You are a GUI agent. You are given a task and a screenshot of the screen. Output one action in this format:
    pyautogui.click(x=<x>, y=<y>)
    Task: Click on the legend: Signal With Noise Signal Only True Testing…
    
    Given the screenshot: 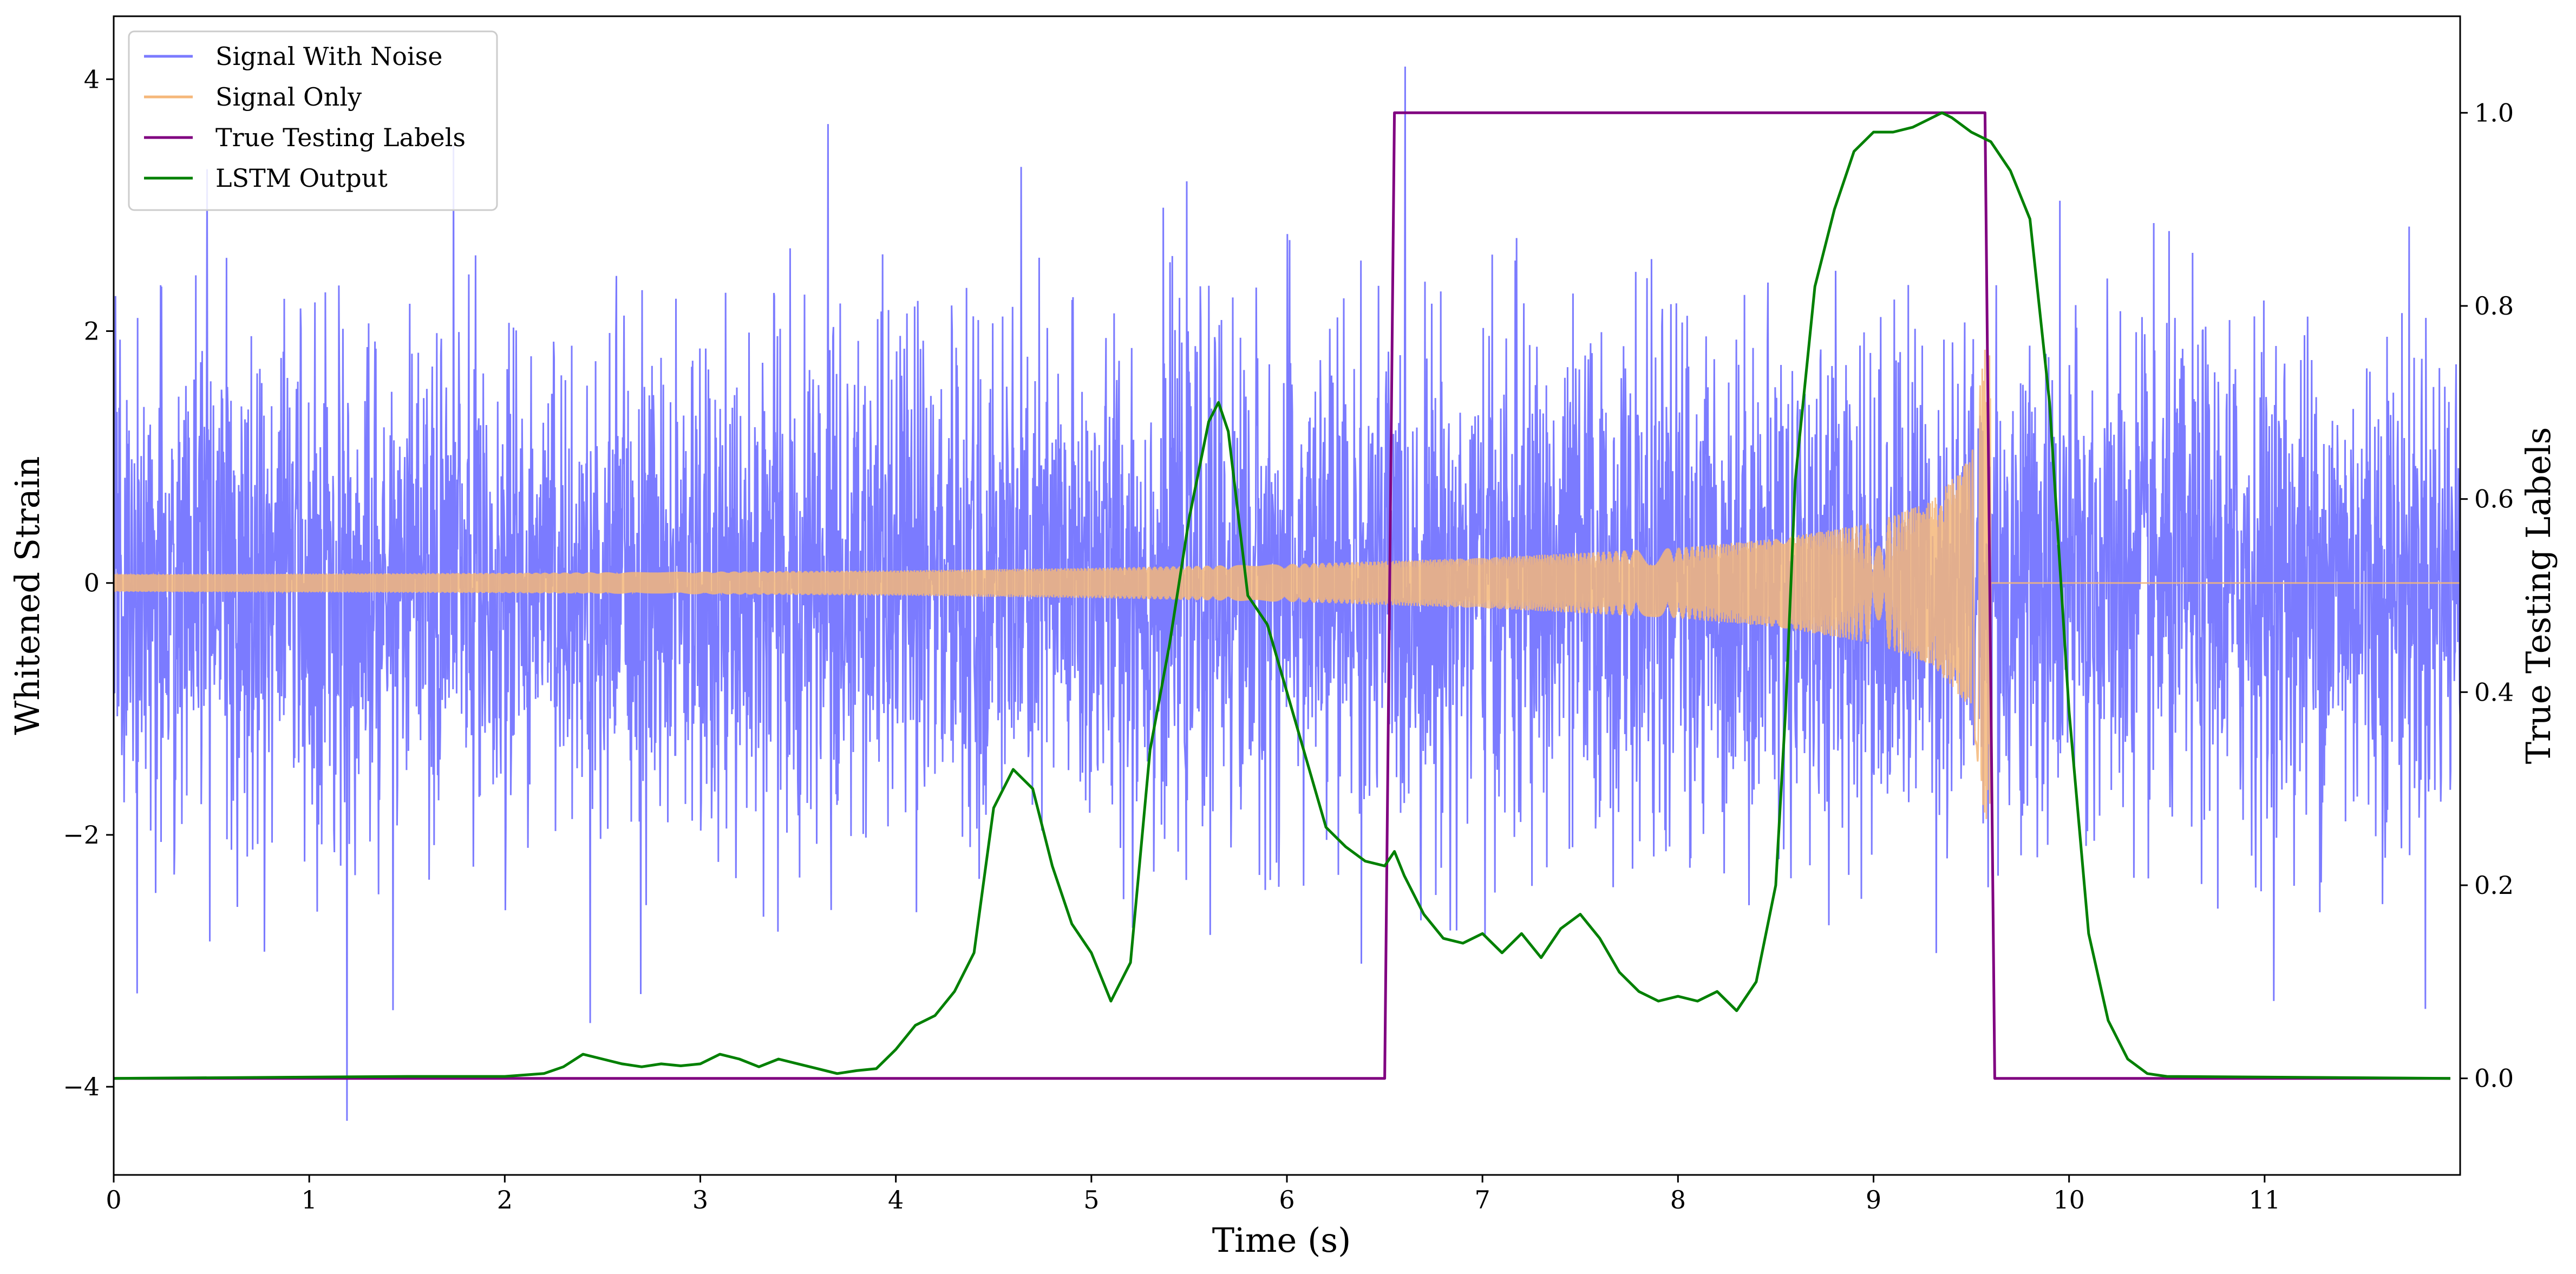 What is the action you would take?
    pyautogui.click(x=313, y=120)
    